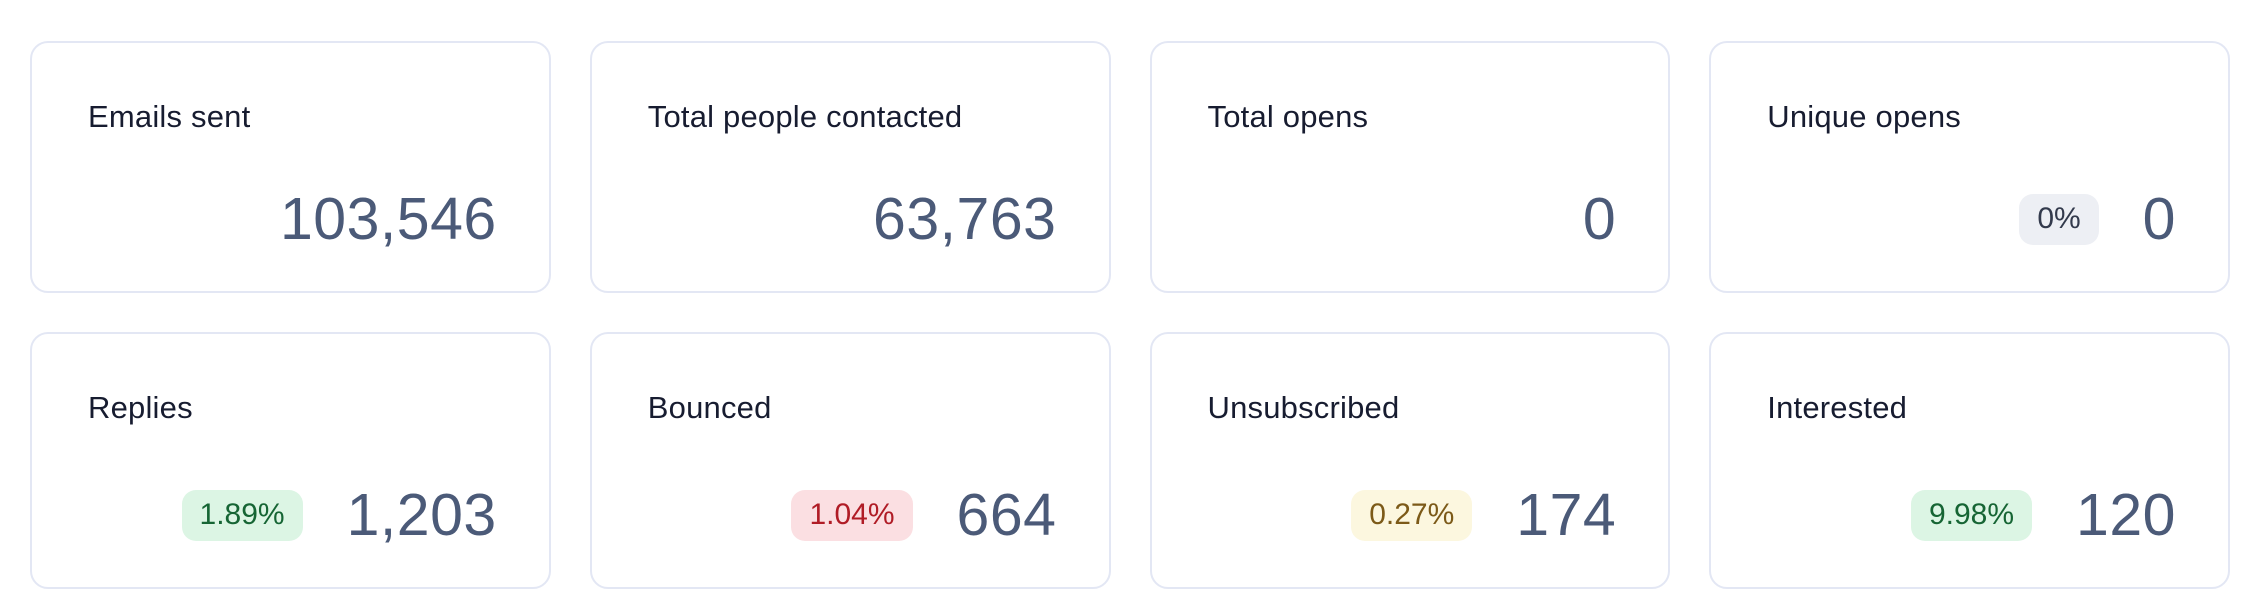 The height and width of the screenshot is (612, 2264). What do you see at coordinates (850, 460) in the screenshot?
I see `stat-card-bounced: Bounced 1.04% 664` at bounding box center [850, 460].